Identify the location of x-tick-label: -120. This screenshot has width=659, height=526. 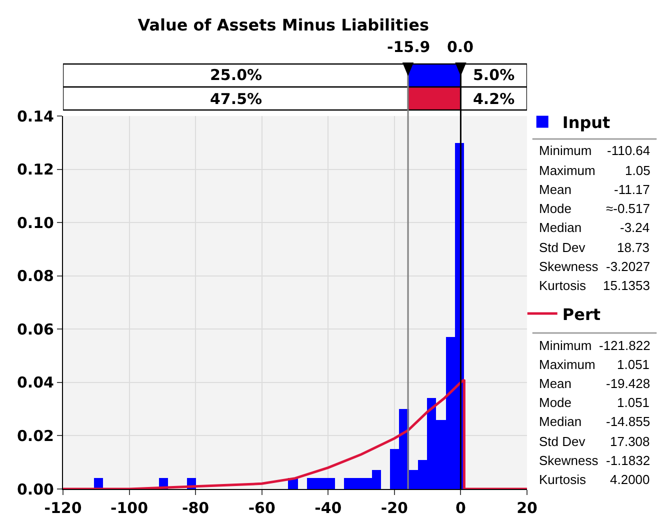
(63, 508).